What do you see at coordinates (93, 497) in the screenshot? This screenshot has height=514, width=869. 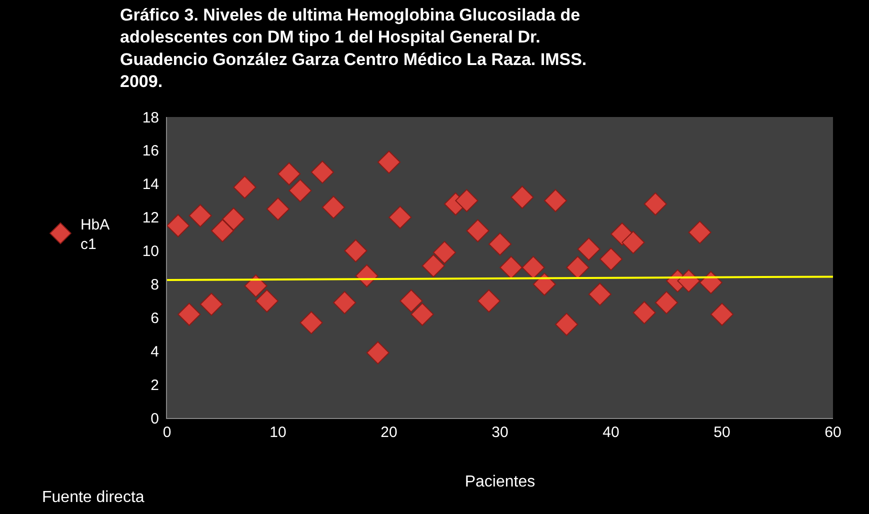 I see `source-note: Fuente directa` at bounding box center [93, 497].